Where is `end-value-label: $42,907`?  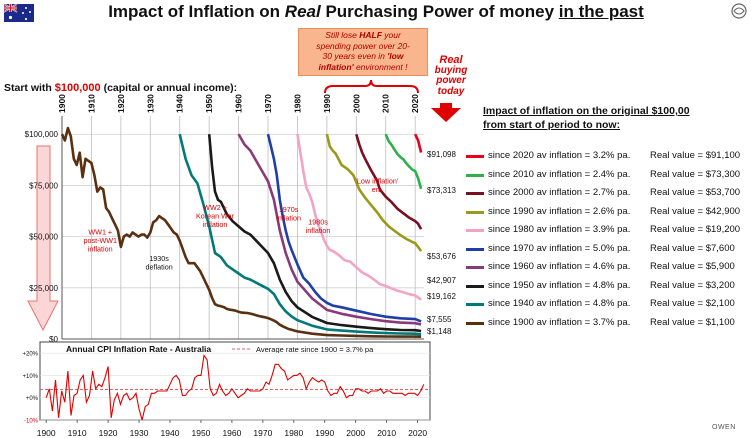 end-value-label: $42,907 is located at coordinates (441, 280).